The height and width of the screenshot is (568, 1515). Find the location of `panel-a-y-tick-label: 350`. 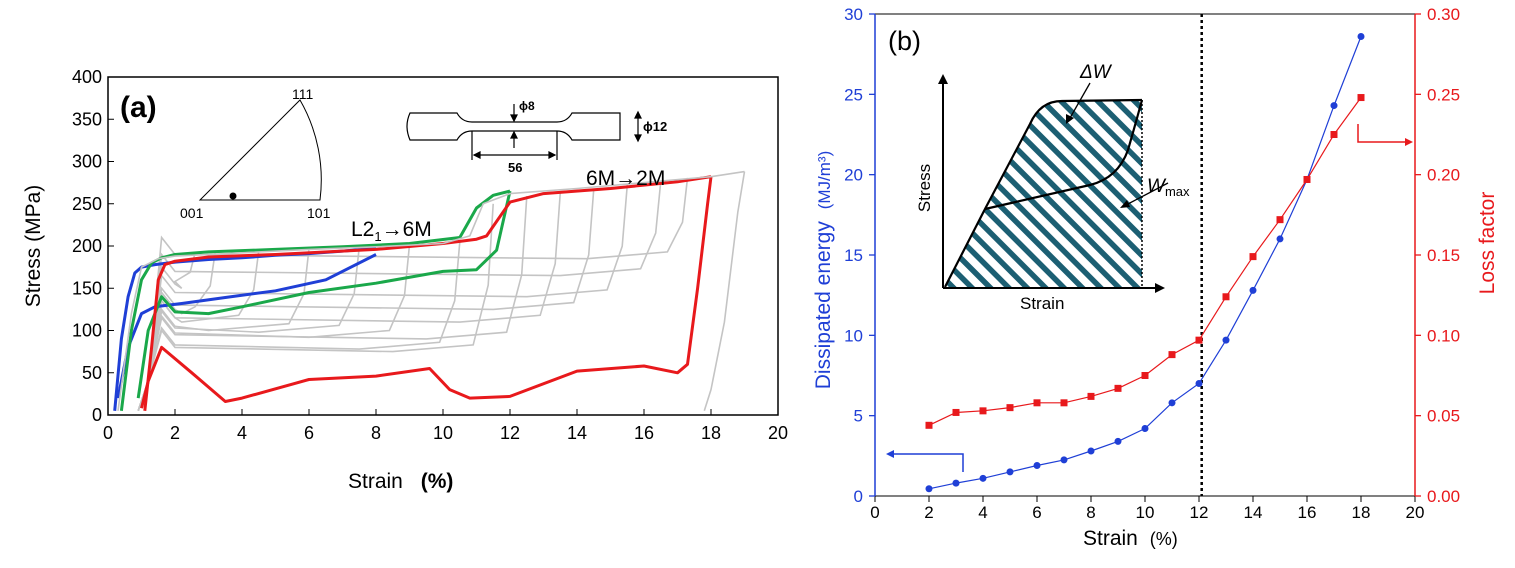

panel-a-y-tick-label: 350 is located at coordinates (87, 119).